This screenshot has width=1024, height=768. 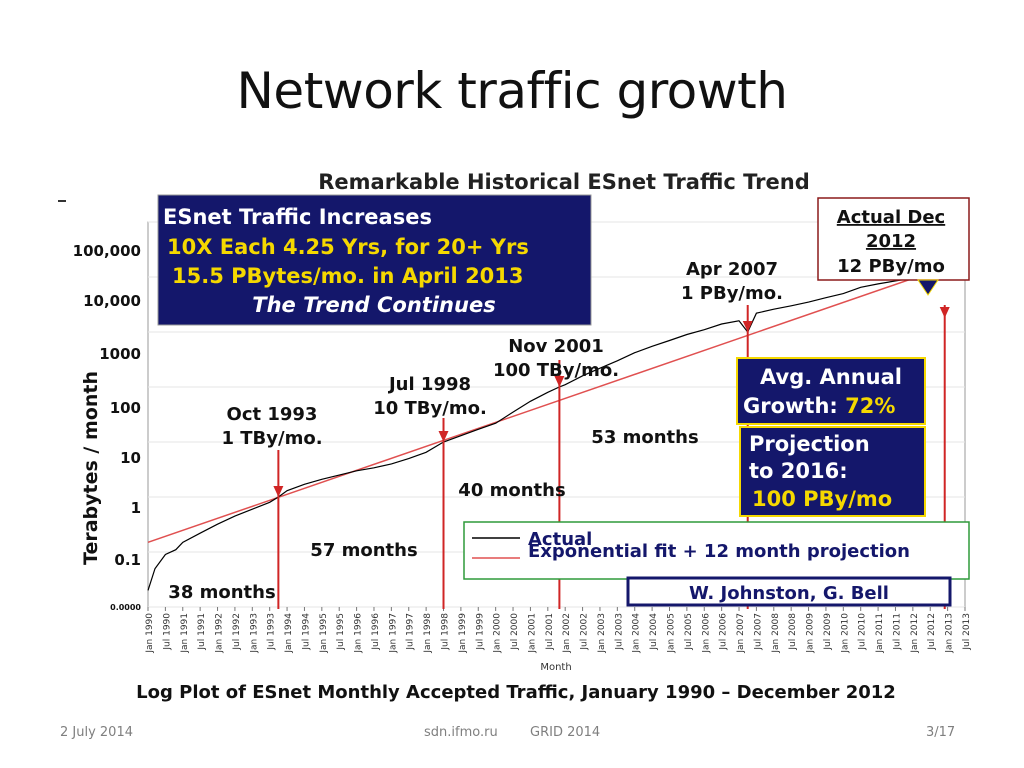 I want to click on x-tick-label: Jul 2012, so click(x=932, y=632).